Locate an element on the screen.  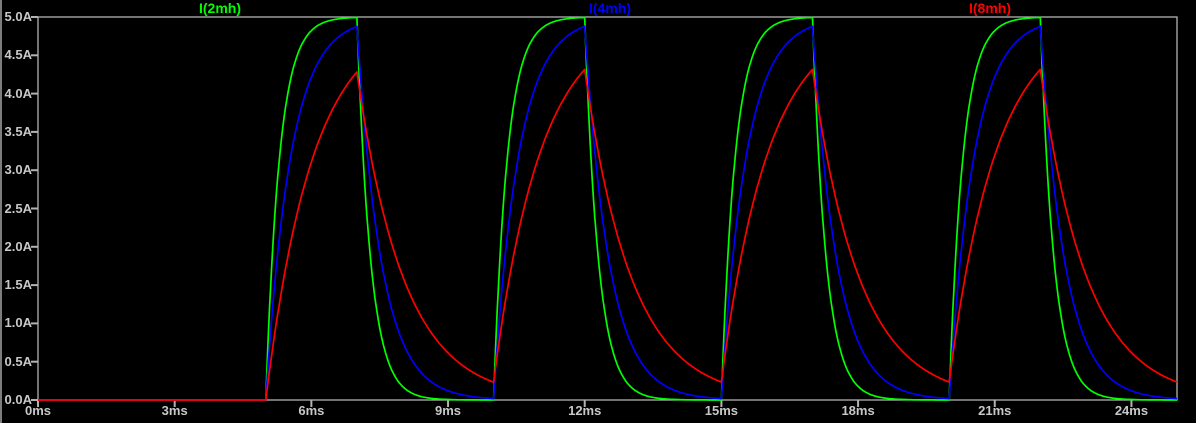
x-tick-label: 0ms is located at coordinates (38, 410).